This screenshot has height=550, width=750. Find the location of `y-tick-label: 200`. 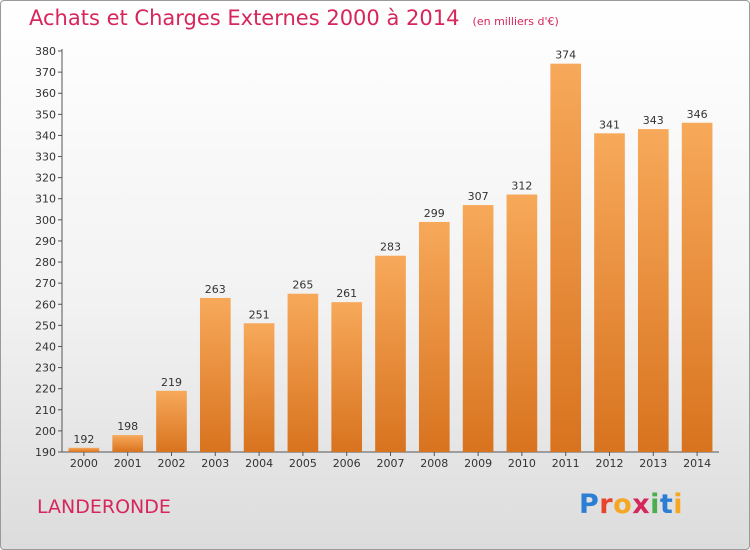

y-tick-label: 200 is located at coordinates (45, 431).